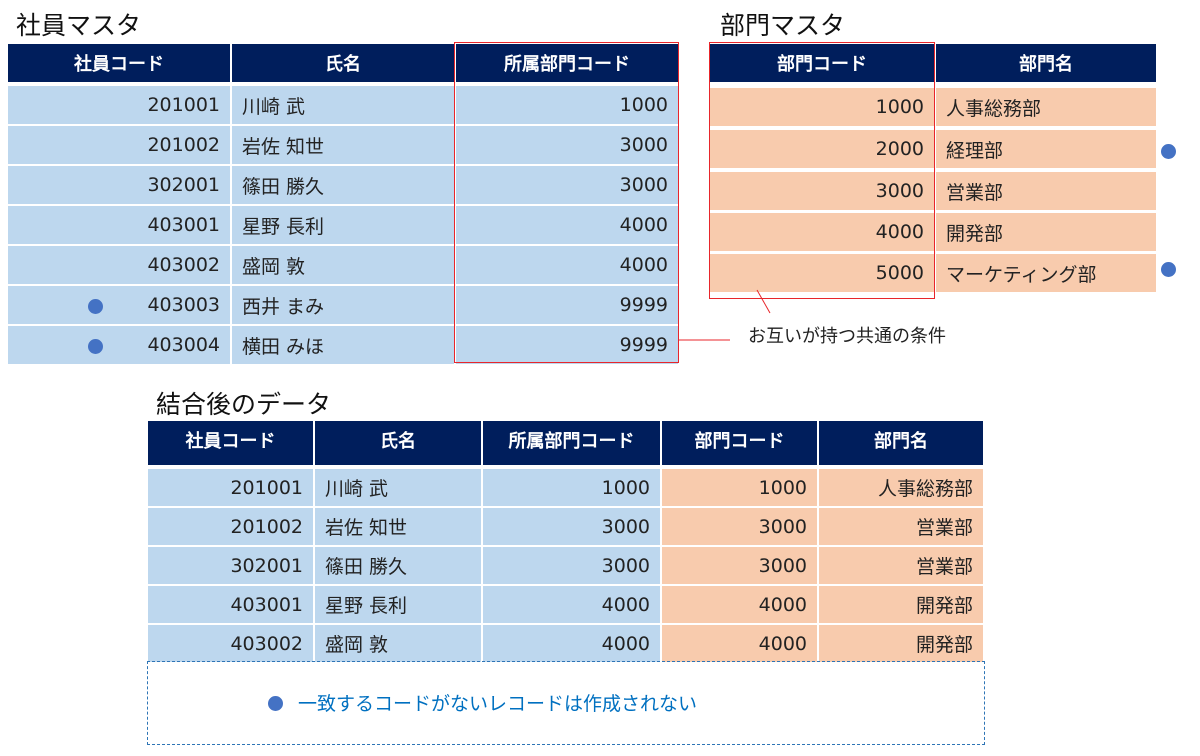  I want to click on table-row: 201002 岩佐 知世 3000, so click(344, 145).